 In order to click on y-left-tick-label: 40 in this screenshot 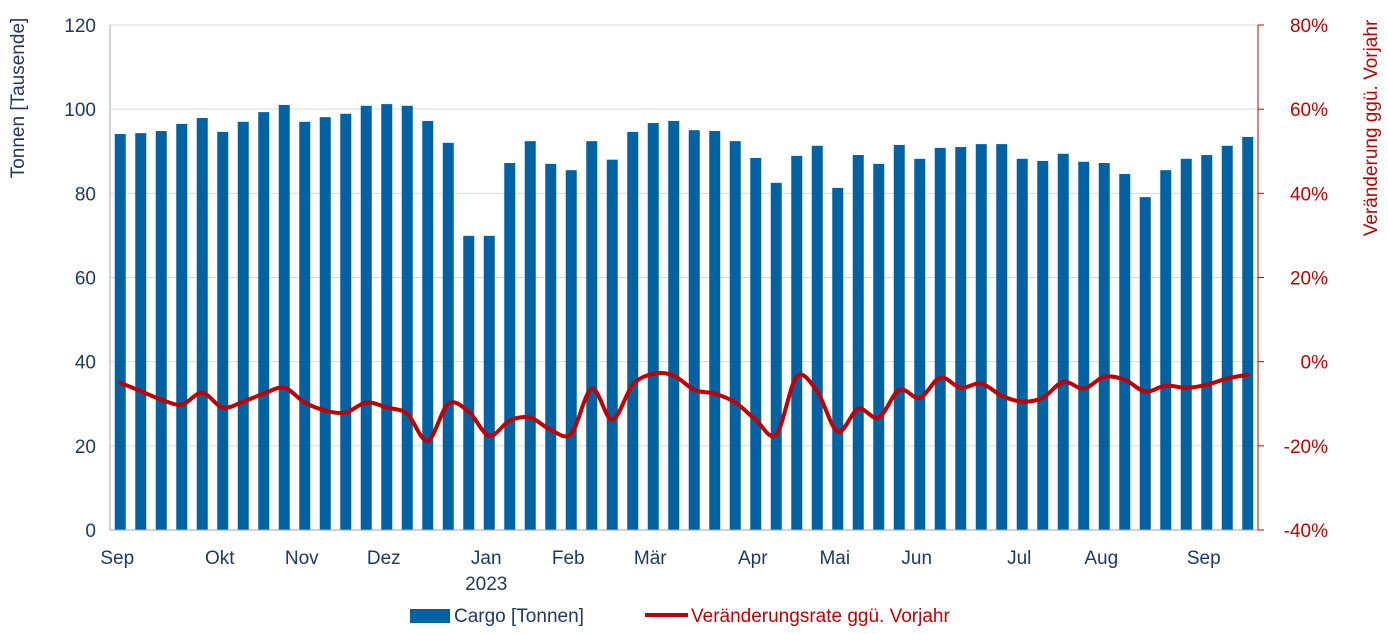, I will do `click(85, 363)`.